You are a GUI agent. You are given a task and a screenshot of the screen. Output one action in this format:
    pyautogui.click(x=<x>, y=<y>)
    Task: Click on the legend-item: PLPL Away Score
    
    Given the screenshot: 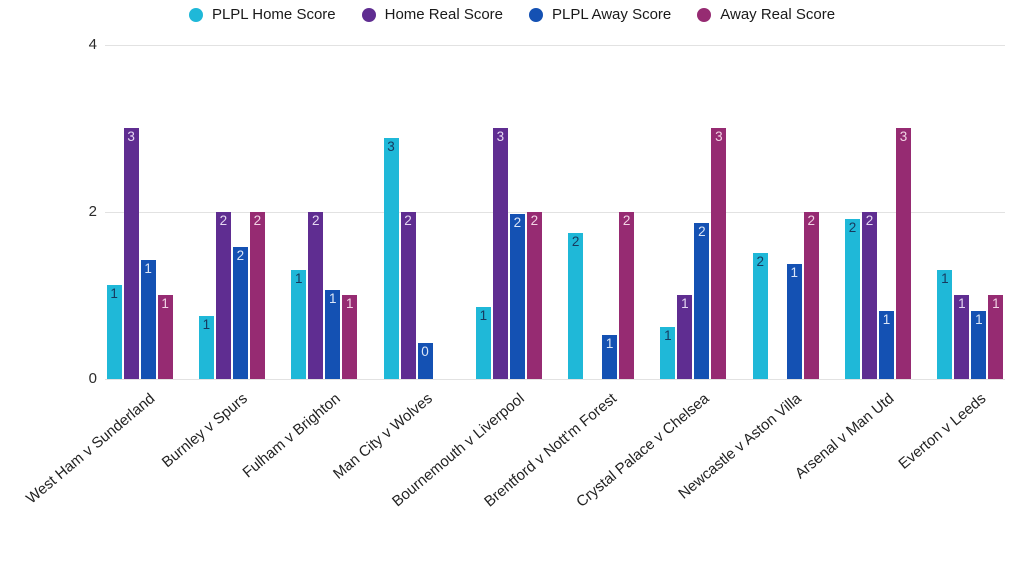 What is the action you would take?
    pyautogui.click(x=600, y=14)
    